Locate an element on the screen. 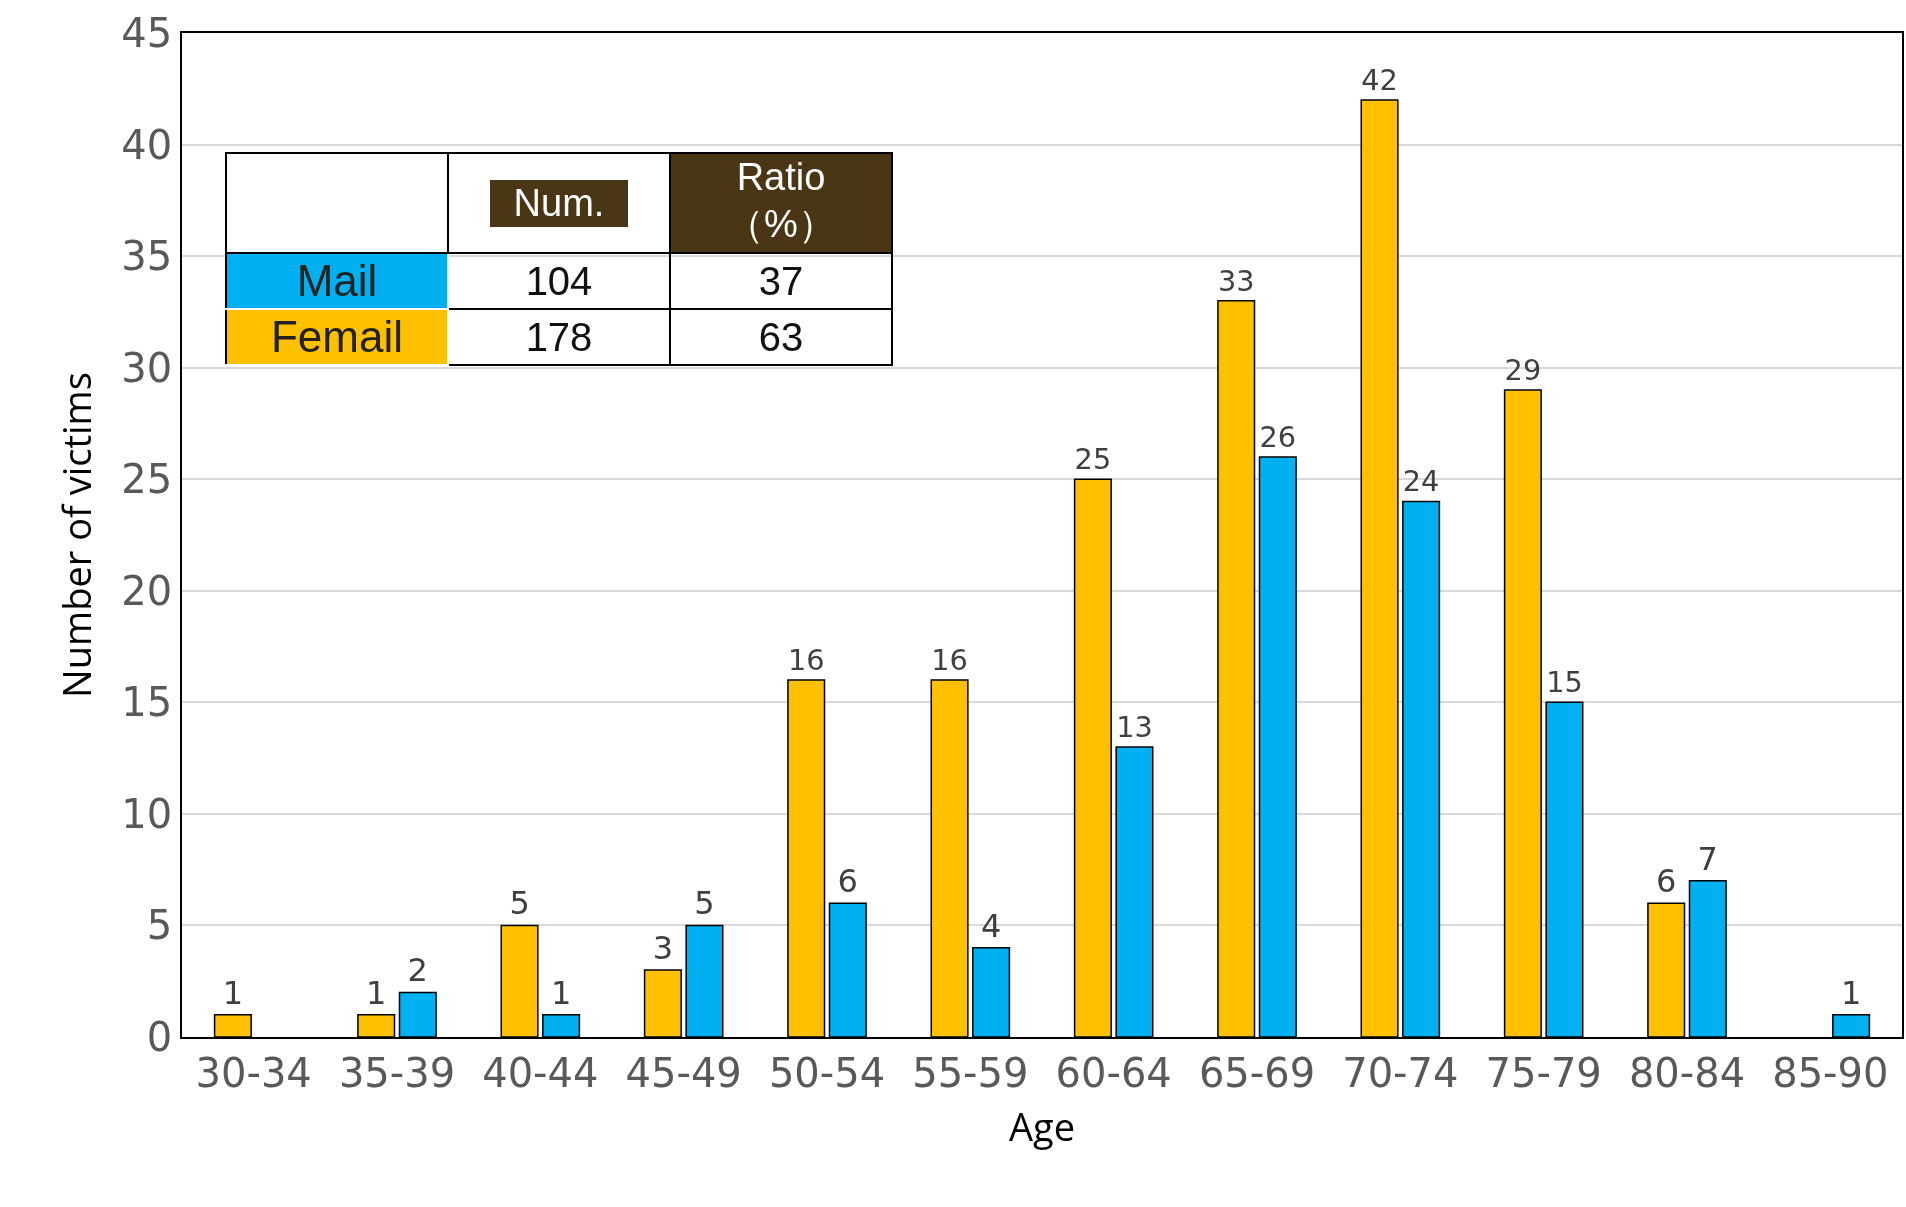  annotation: 63 is located at coordinates (781, 337).